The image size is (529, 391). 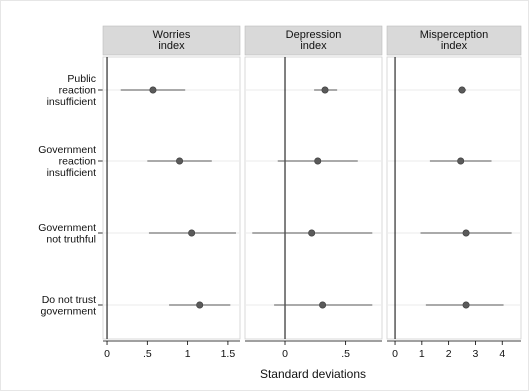 What do you see at coordinates (71, 239) in the screenshot?
I see `category-label-line: not truthful` at bounding box center [71, 239].